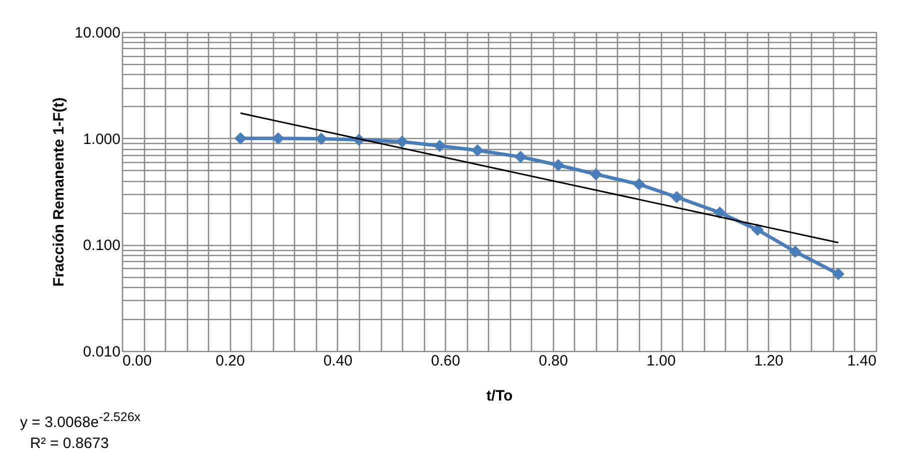 The height and width of the screenshot is (454, 918). Describe the element at coordinates (101, 245) in the screenshot. I see `y-tick-label: 0.100` at that location.